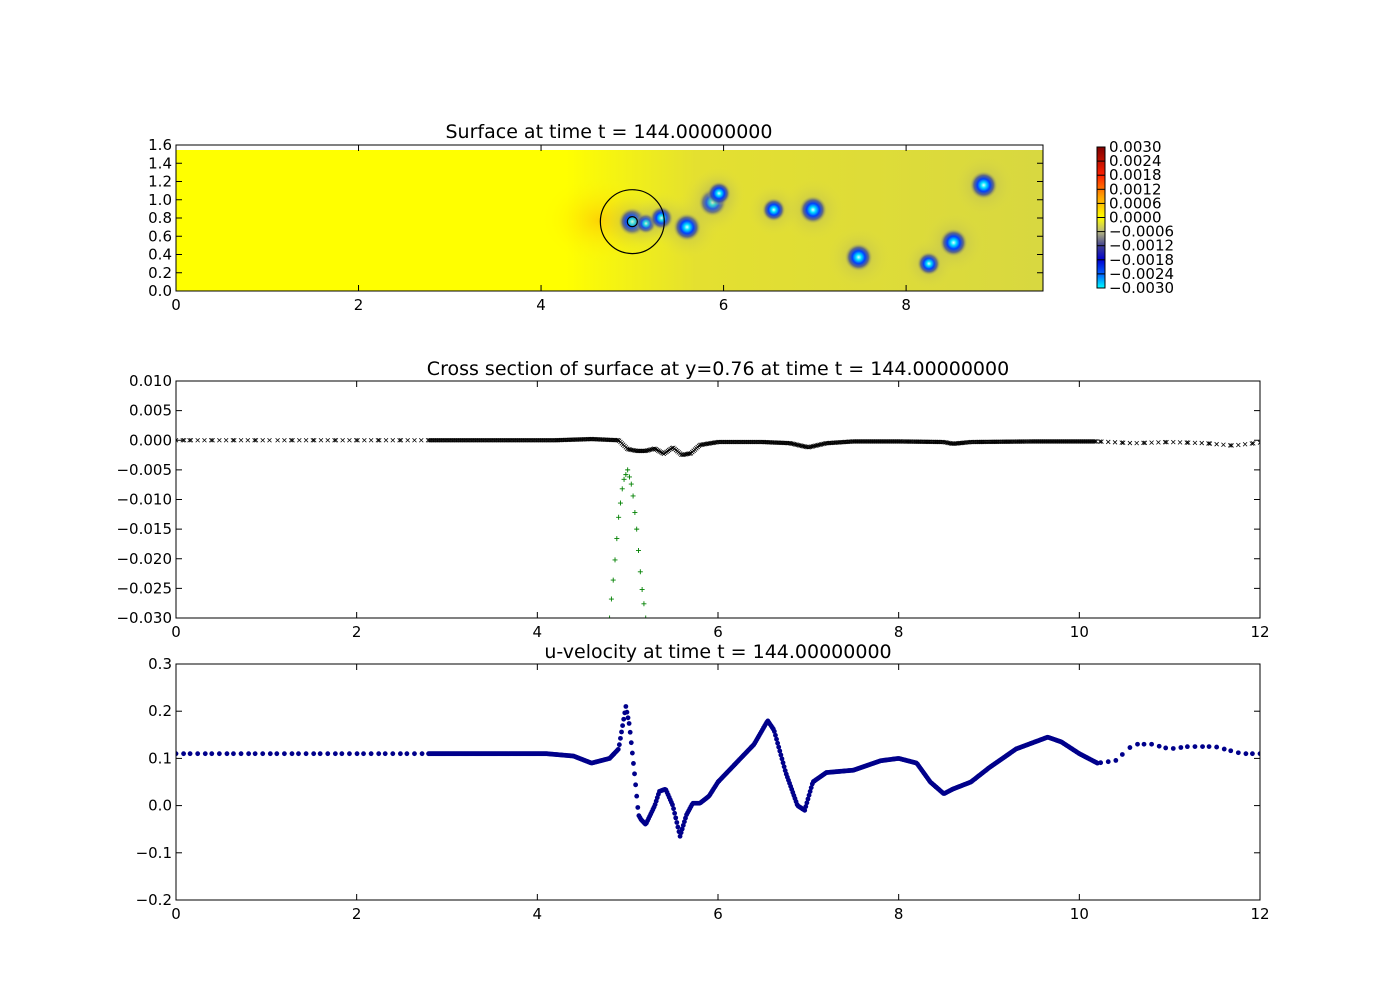  I want to click on u-velocity-xtick-label: 0, so click(176, 914).